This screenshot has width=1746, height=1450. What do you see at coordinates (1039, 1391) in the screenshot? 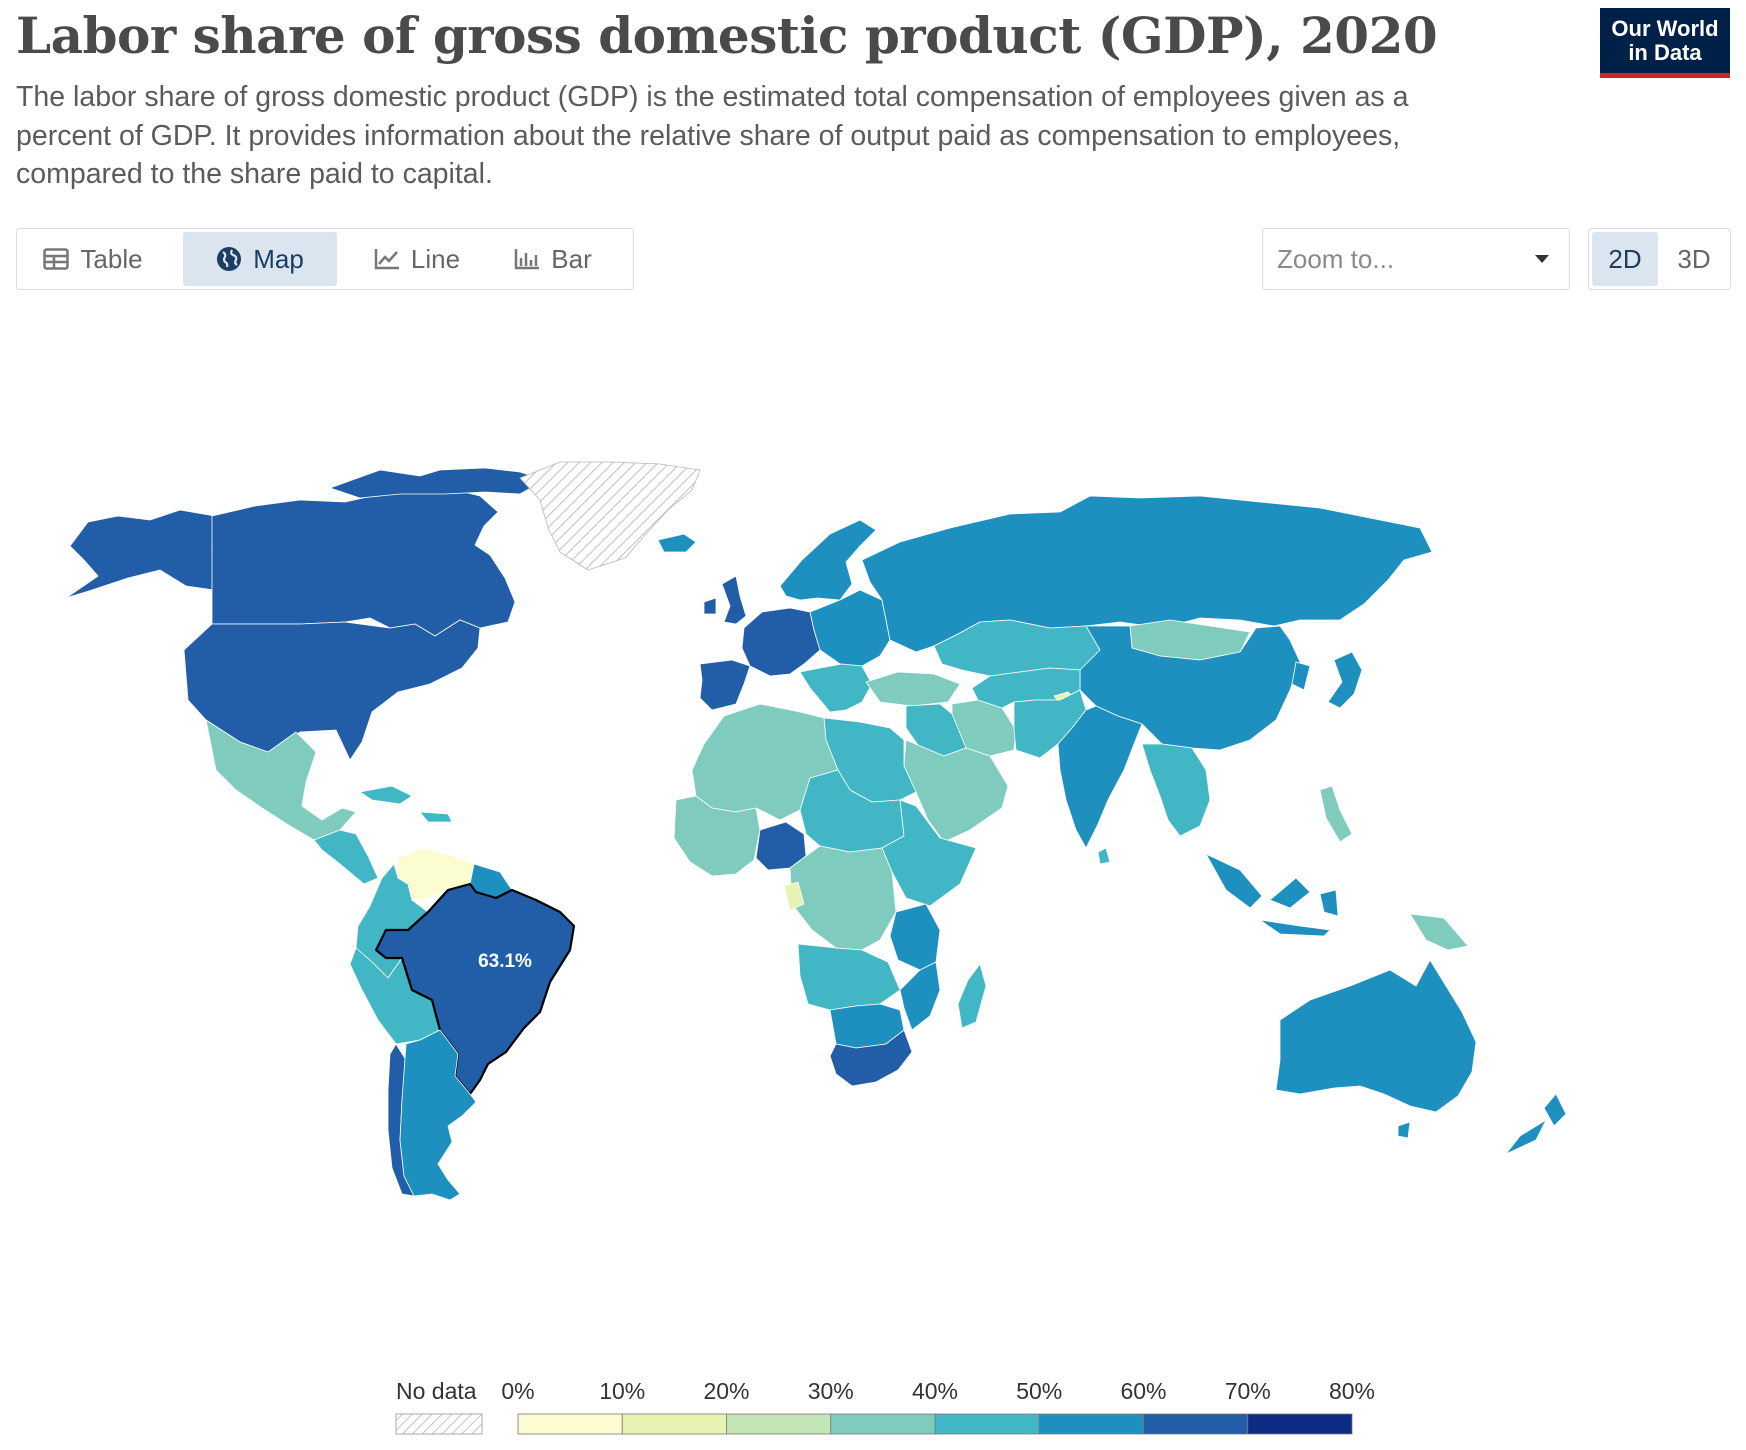
I see `legend-tick-label: 50%` at bounding box center [1039, 1391].